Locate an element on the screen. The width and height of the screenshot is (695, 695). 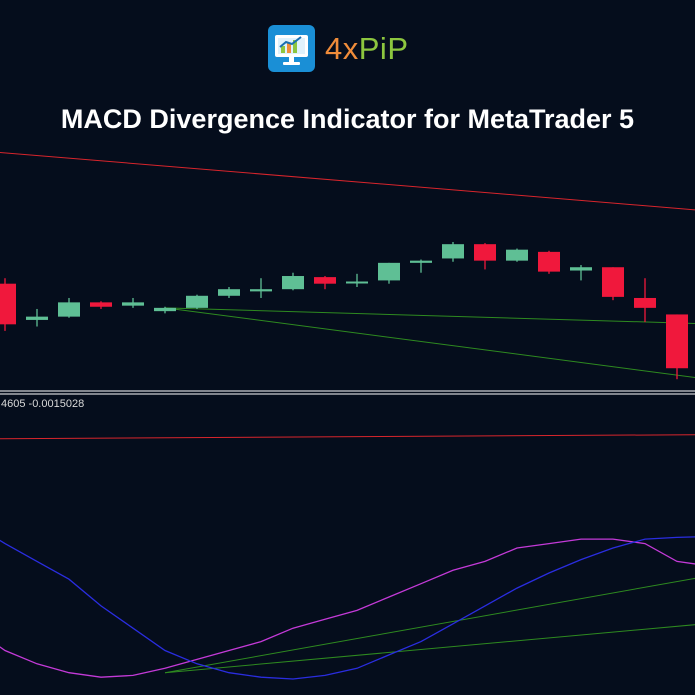
macd-values-readout: 4605 -0.0015028 is located at coordinates (43, 404).